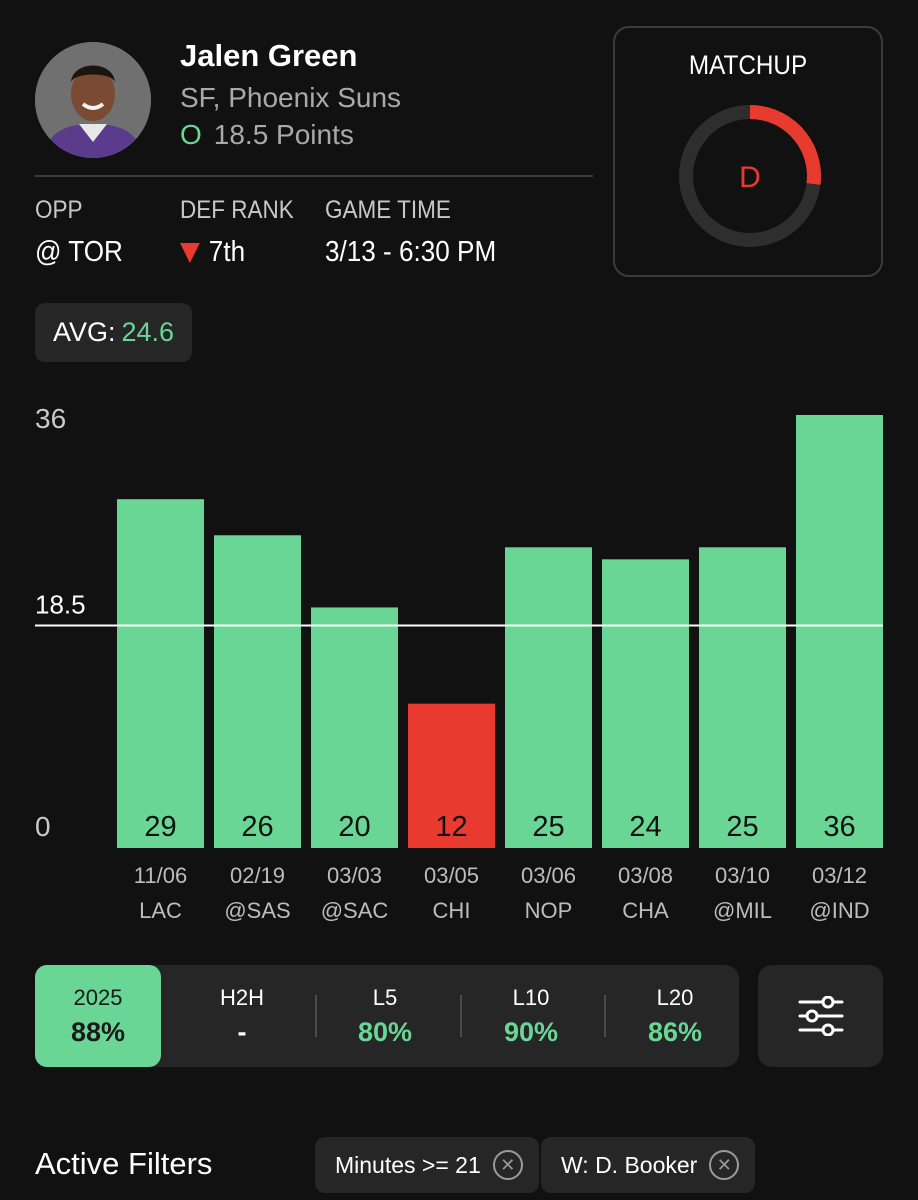 This screenshot has height=1200, width=918. What do you see at coordinates (839, 631) in the screenshot?
I see `bar-03/12` at bounding box center [839, 631].